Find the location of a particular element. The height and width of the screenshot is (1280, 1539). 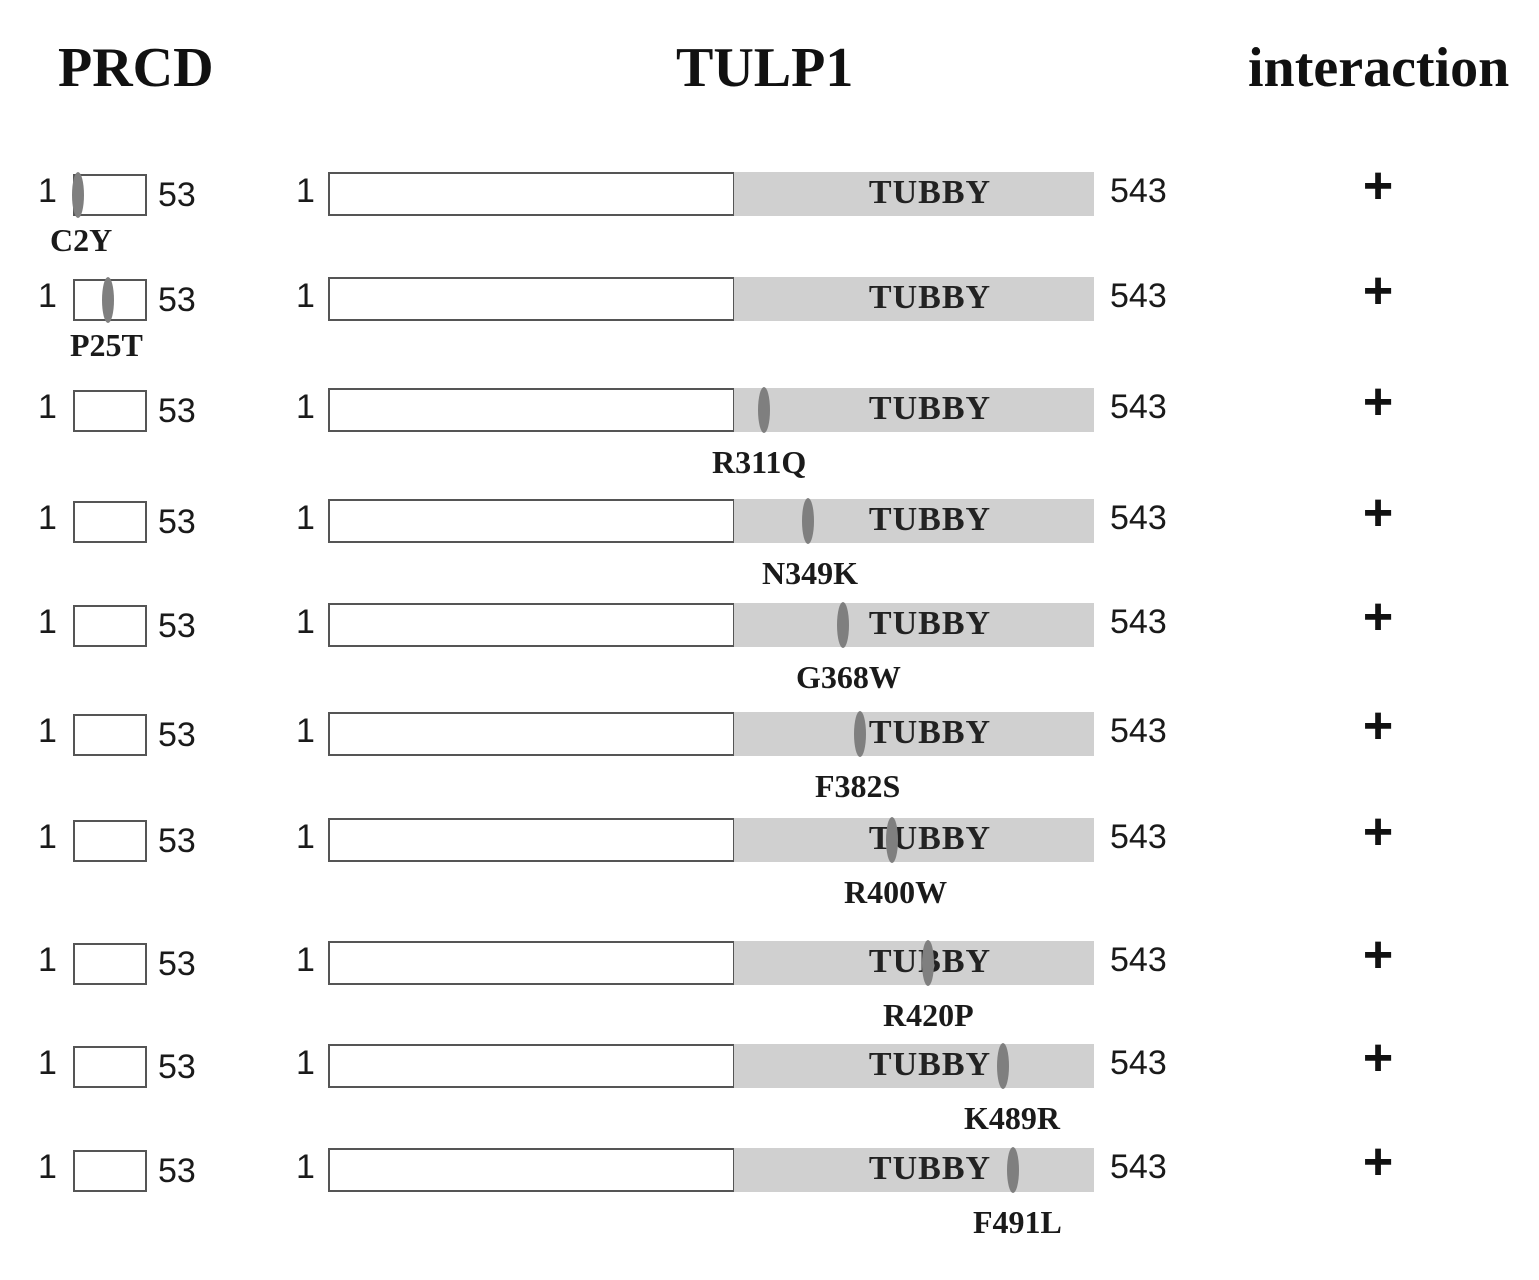

construct-row: 1 53 1 TUBBY 543 + N349K is located at coordinates (769, 548).